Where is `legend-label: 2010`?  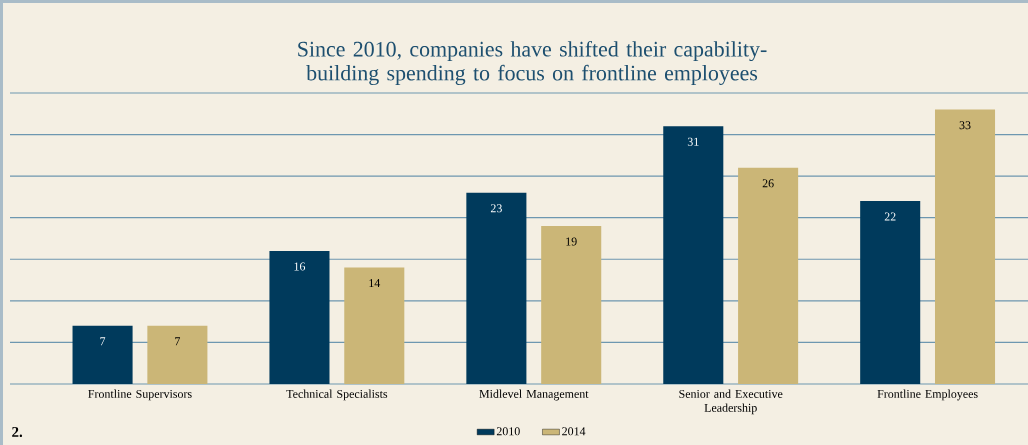
legend-label: 2010 is located at coordinates (508, 431).